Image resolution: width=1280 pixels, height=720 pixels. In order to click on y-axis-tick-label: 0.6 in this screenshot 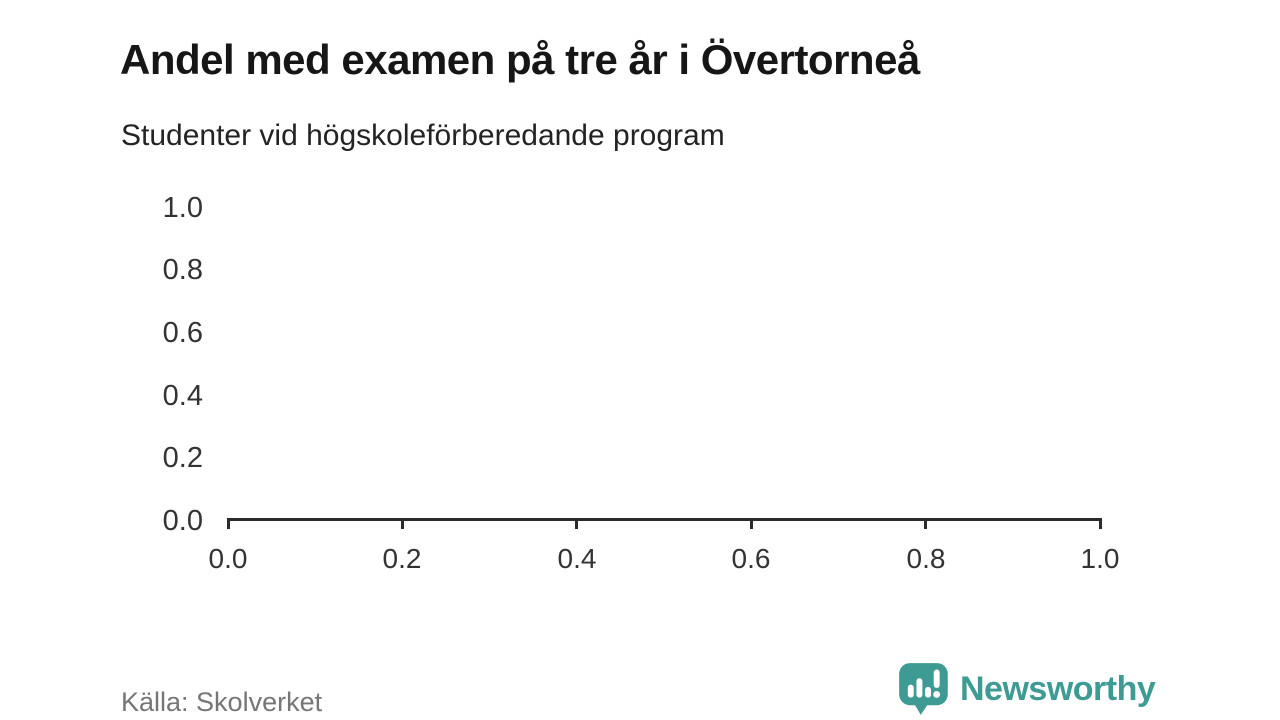, I will do `click(182, 333)`.